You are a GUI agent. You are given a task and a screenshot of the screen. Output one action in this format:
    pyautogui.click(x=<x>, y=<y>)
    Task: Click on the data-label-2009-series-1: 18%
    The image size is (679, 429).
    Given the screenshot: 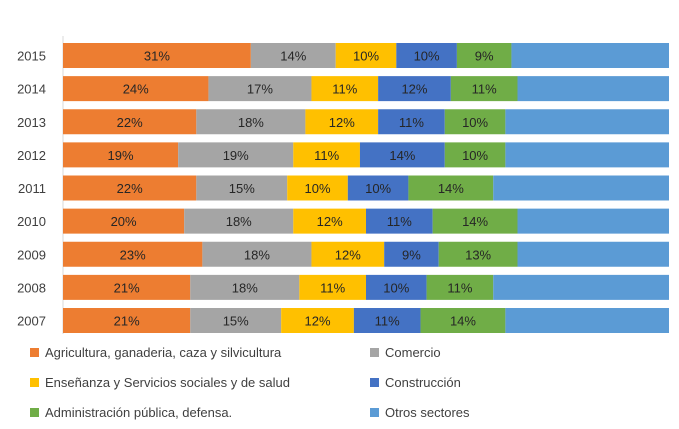 What is the action you would take?
    pyautogui.click(x=257, y=254)
    